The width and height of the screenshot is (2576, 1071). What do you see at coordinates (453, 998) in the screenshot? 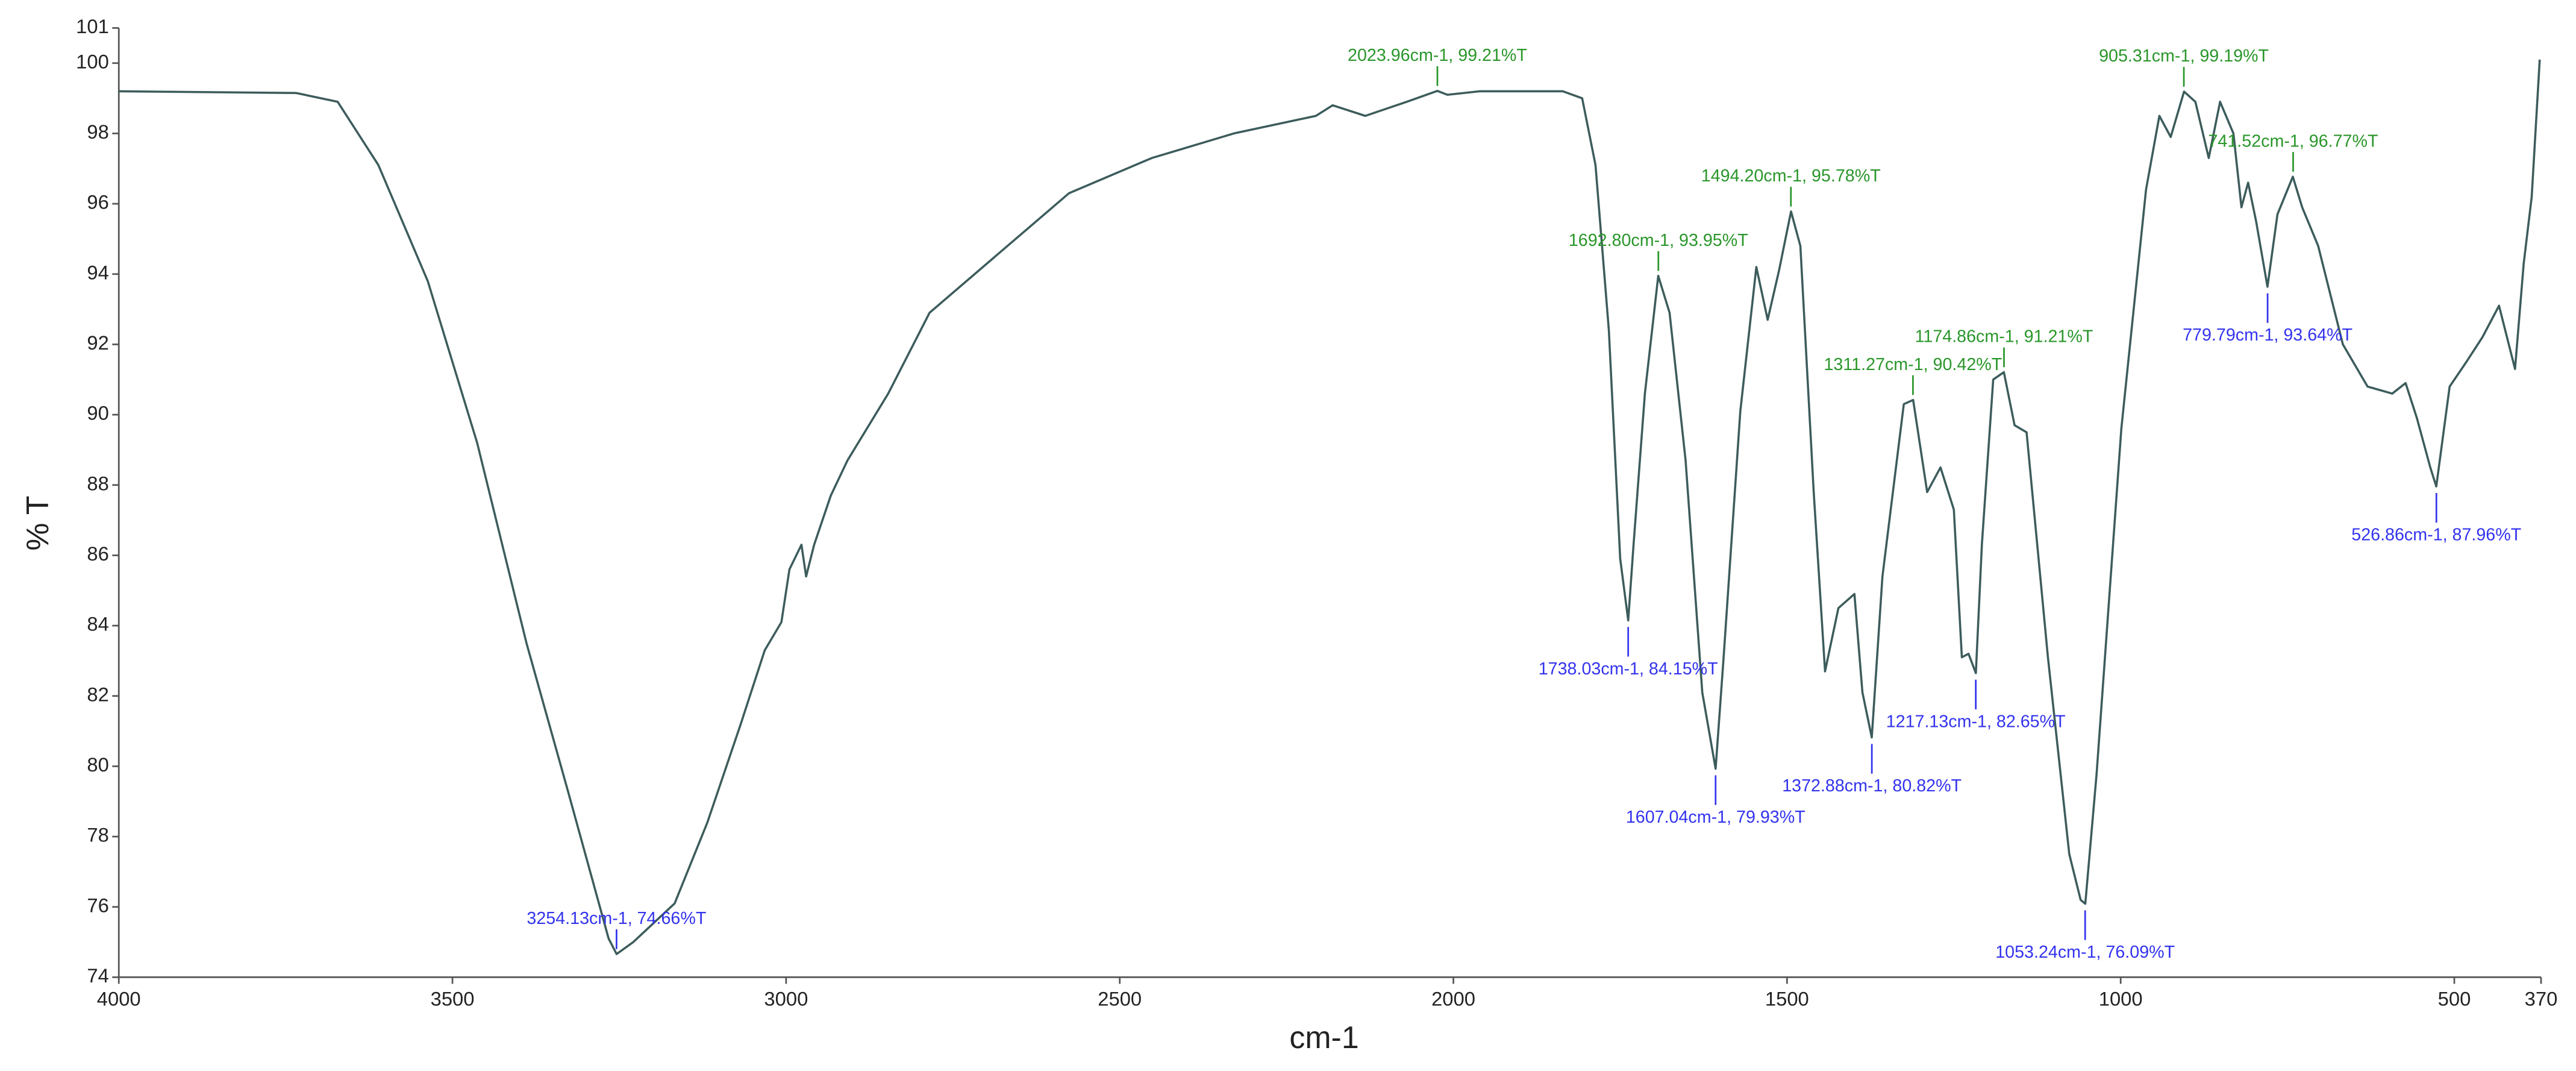
I see `x-tick-label: 3500` at bounding box center [453, 998].